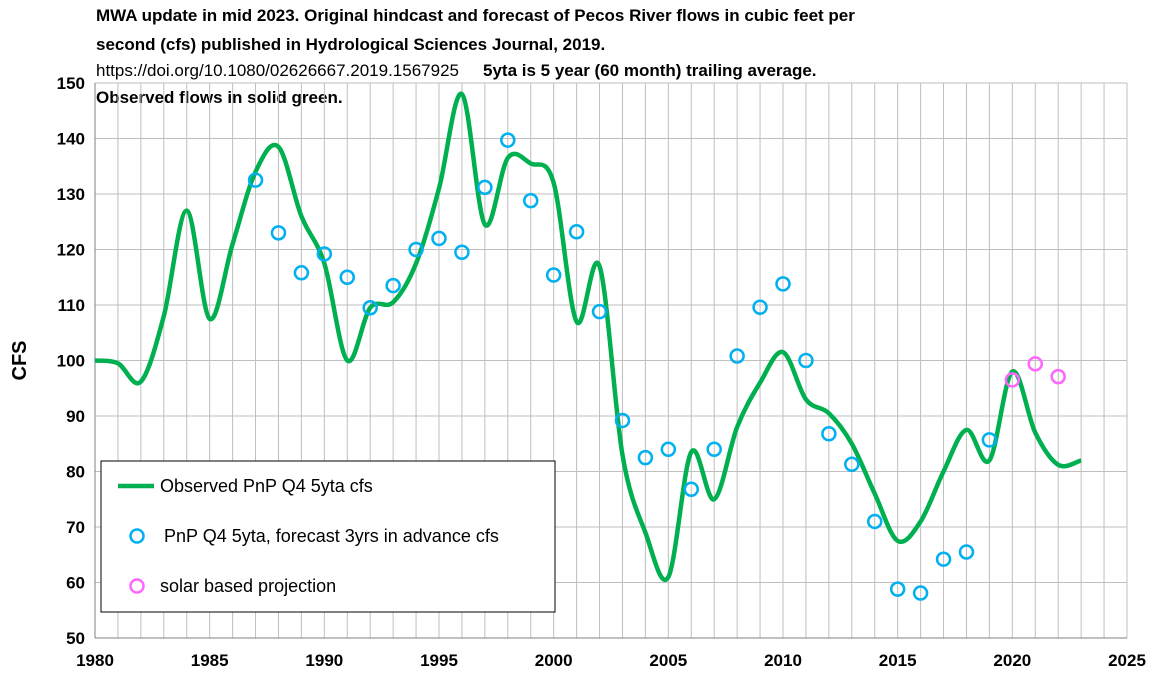 Image resolution: width=1157 pixels, height=683 pixels. What do you see at coordinates (210, 660) in the screenshot?
I see `x-tick-label: 1985` at bounding box center [210, 660].